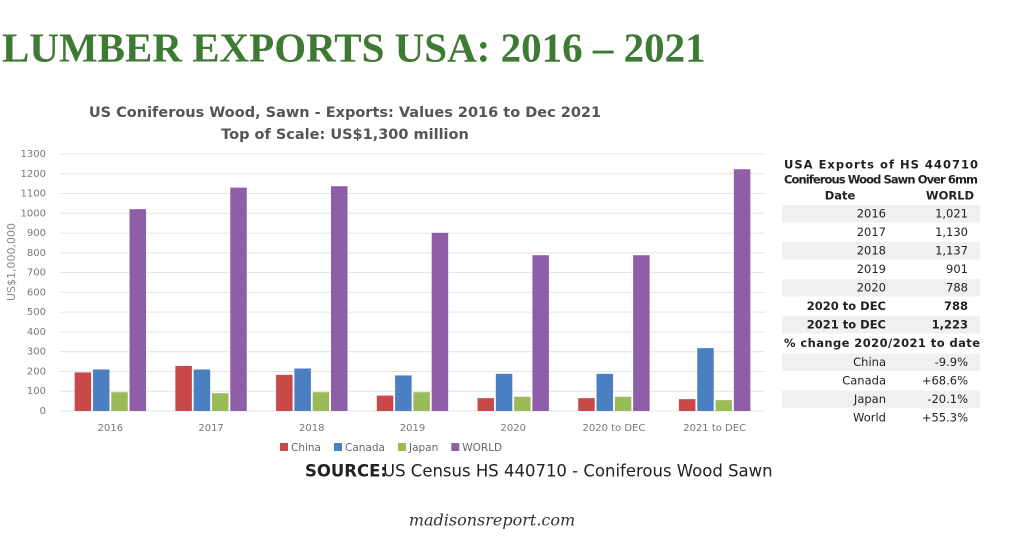 The width and height of the screenshot is (1023, 552). I want to click on table-cell: Japan, so click(869, 399).